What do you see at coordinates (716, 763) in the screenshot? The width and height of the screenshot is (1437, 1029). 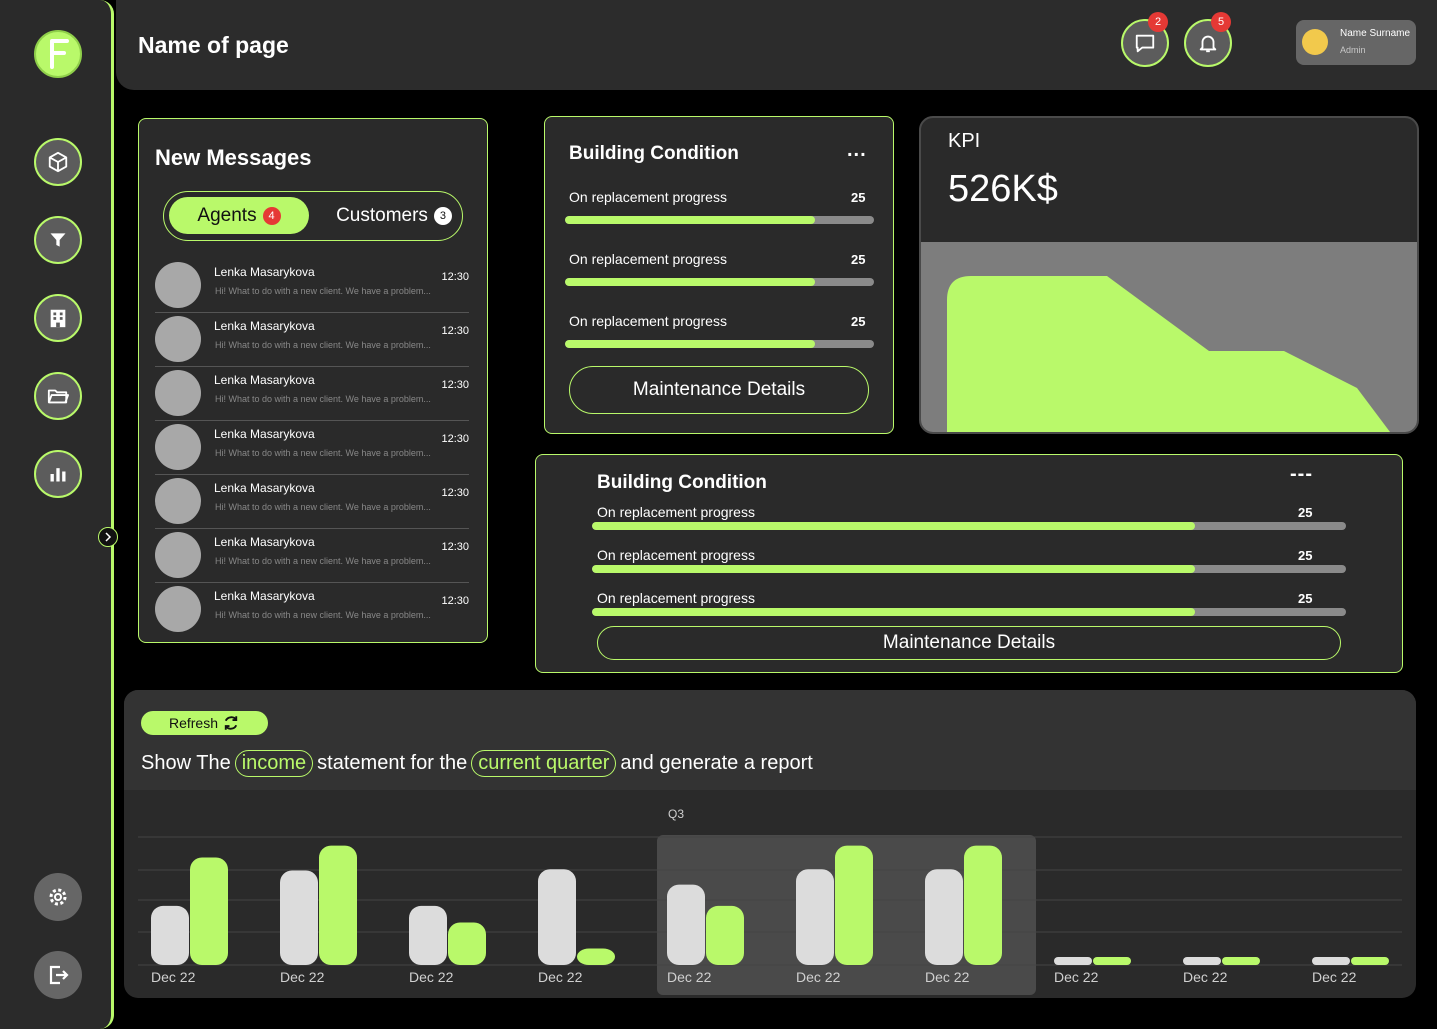 I see `prompt-text-3: and generate a report` at bounding box center [716, 763].